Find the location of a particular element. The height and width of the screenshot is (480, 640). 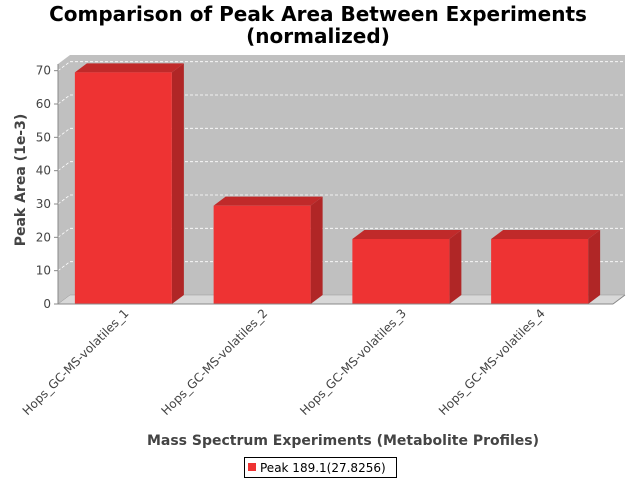

y-tick-label: 60 is located at coordinates (43, 104).